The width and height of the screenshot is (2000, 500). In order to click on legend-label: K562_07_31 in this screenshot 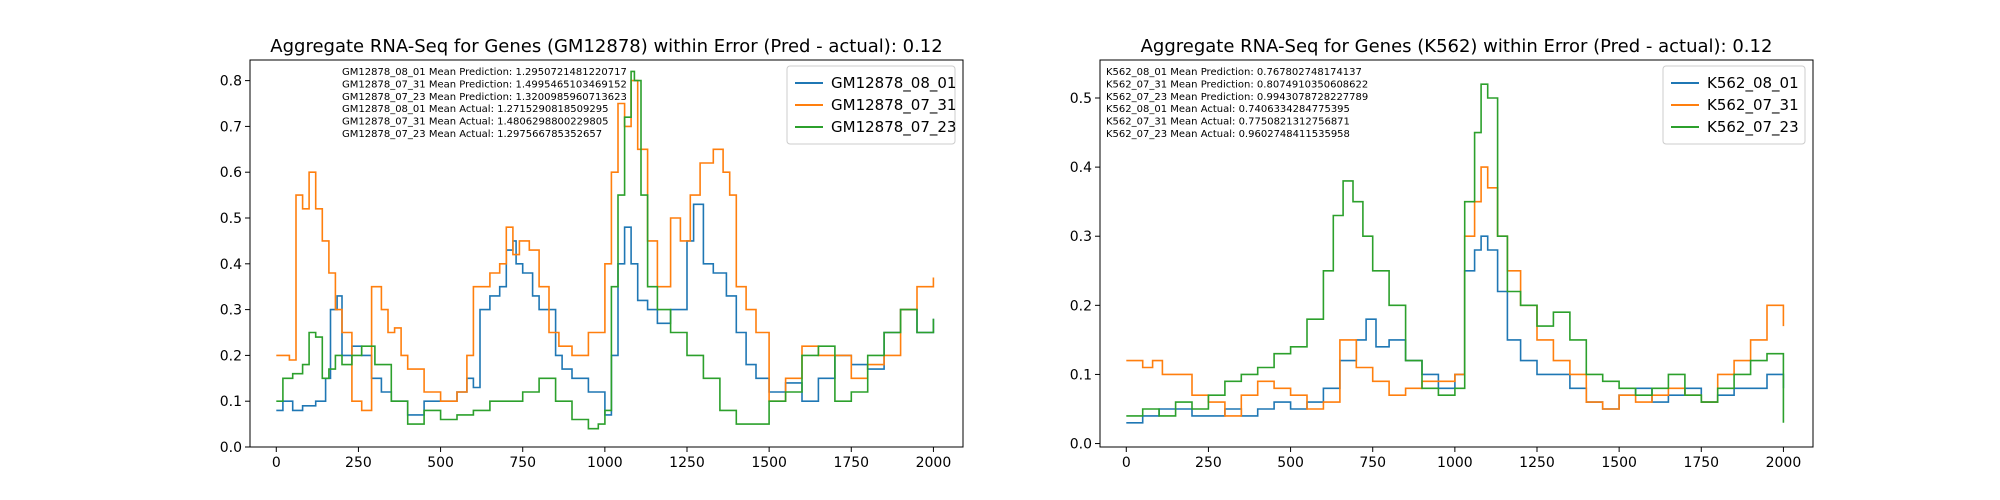, I will do `click(1753, 105)`.